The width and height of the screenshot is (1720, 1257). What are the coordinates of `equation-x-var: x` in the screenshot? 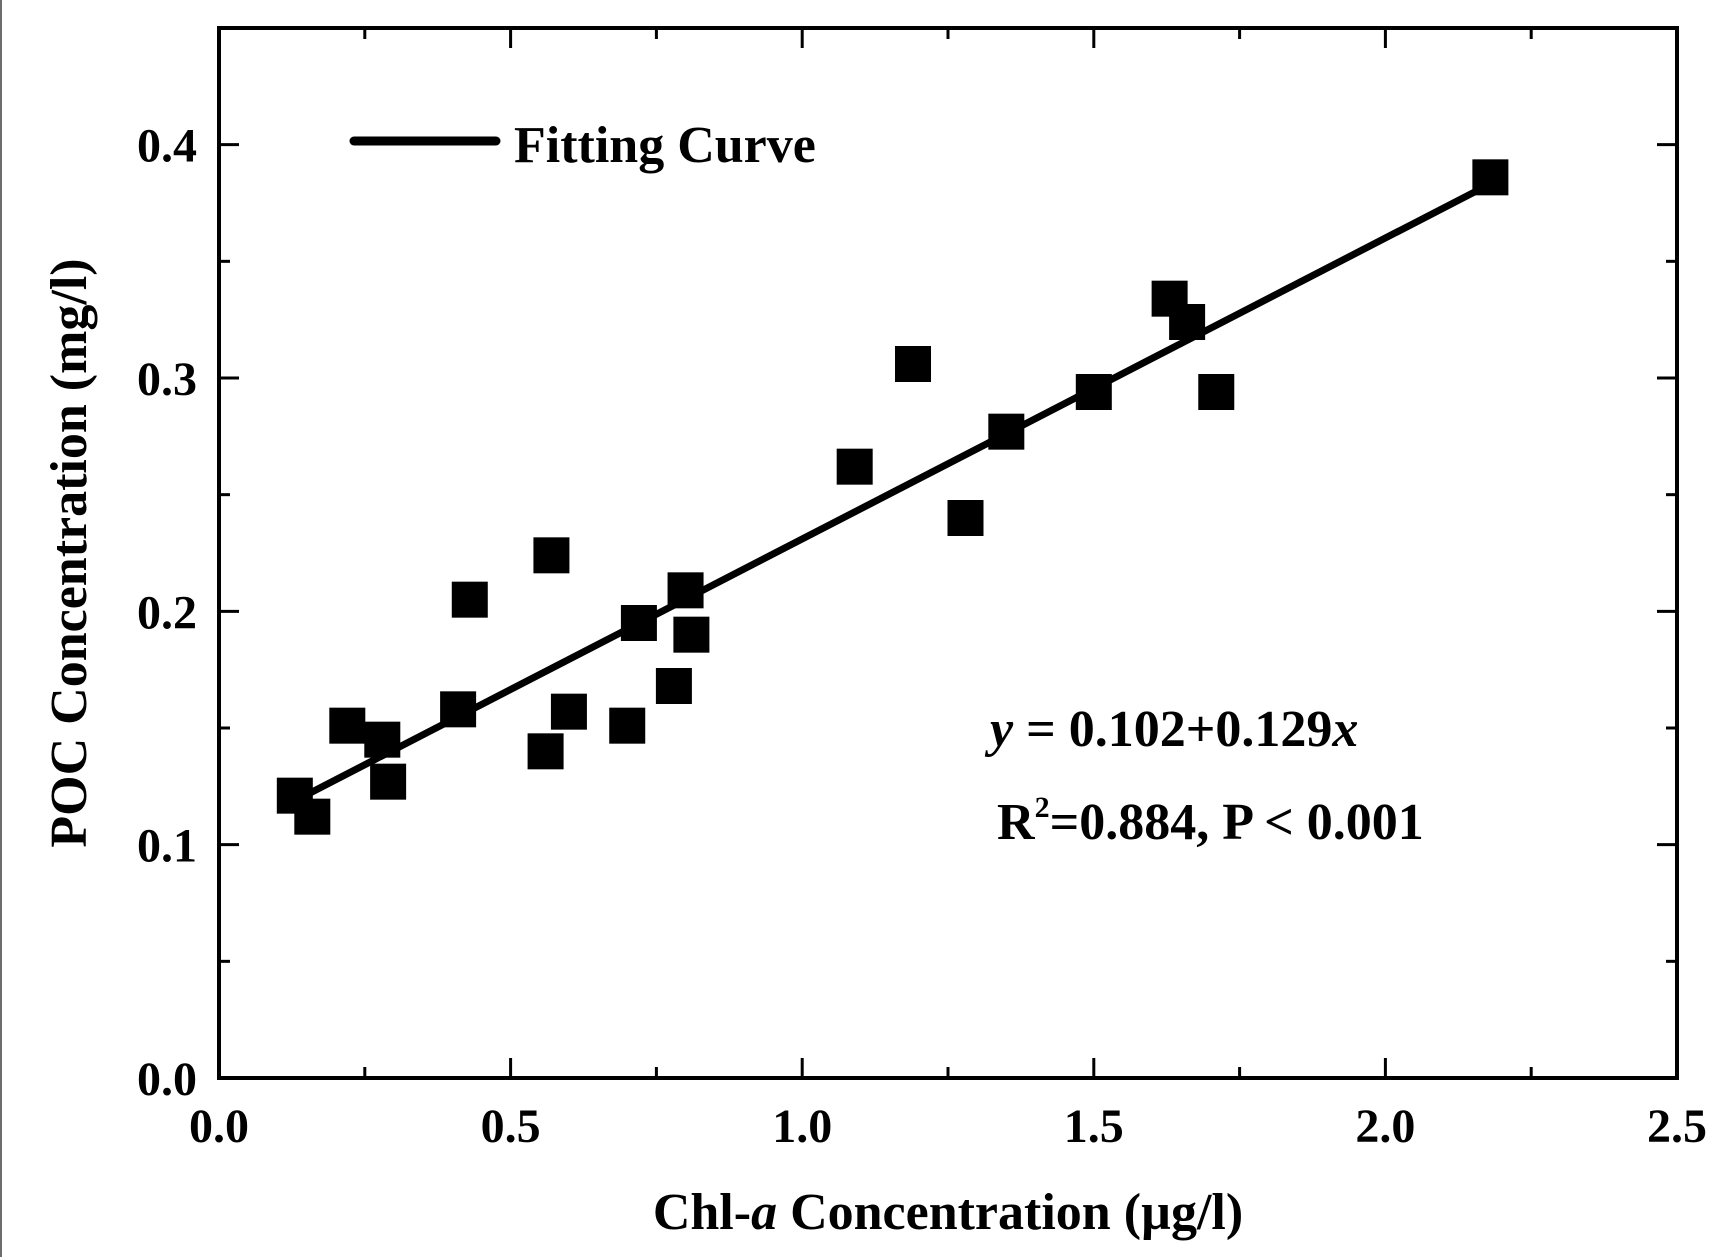 It's located at (1344, 729).